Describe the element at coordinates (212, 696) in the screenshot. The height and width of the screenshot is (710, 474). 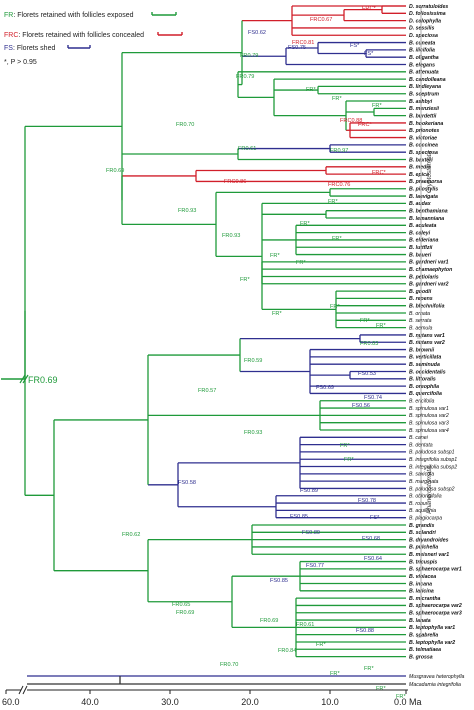
I see `time-axis: 60.0 40.0 30.0 20.0 10.0 0.0 Ma` at that location.